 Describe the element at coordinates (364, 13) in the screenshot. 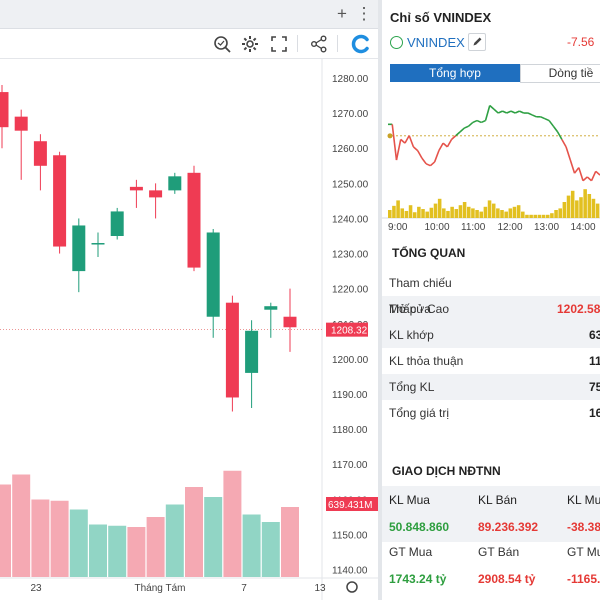

I see `more-vertical-icon: ⋮` at that location.